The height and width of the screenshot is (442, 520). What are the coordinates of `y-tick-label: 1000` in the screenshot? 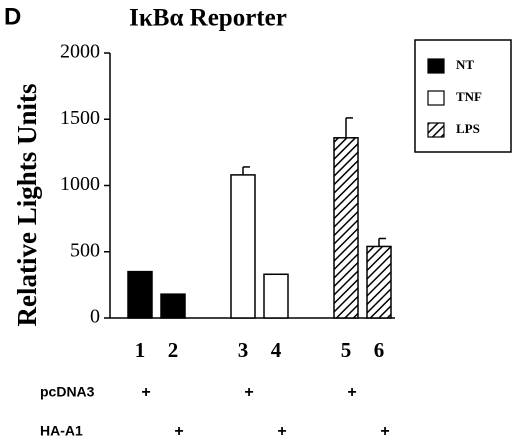 It's located at (80, 184).